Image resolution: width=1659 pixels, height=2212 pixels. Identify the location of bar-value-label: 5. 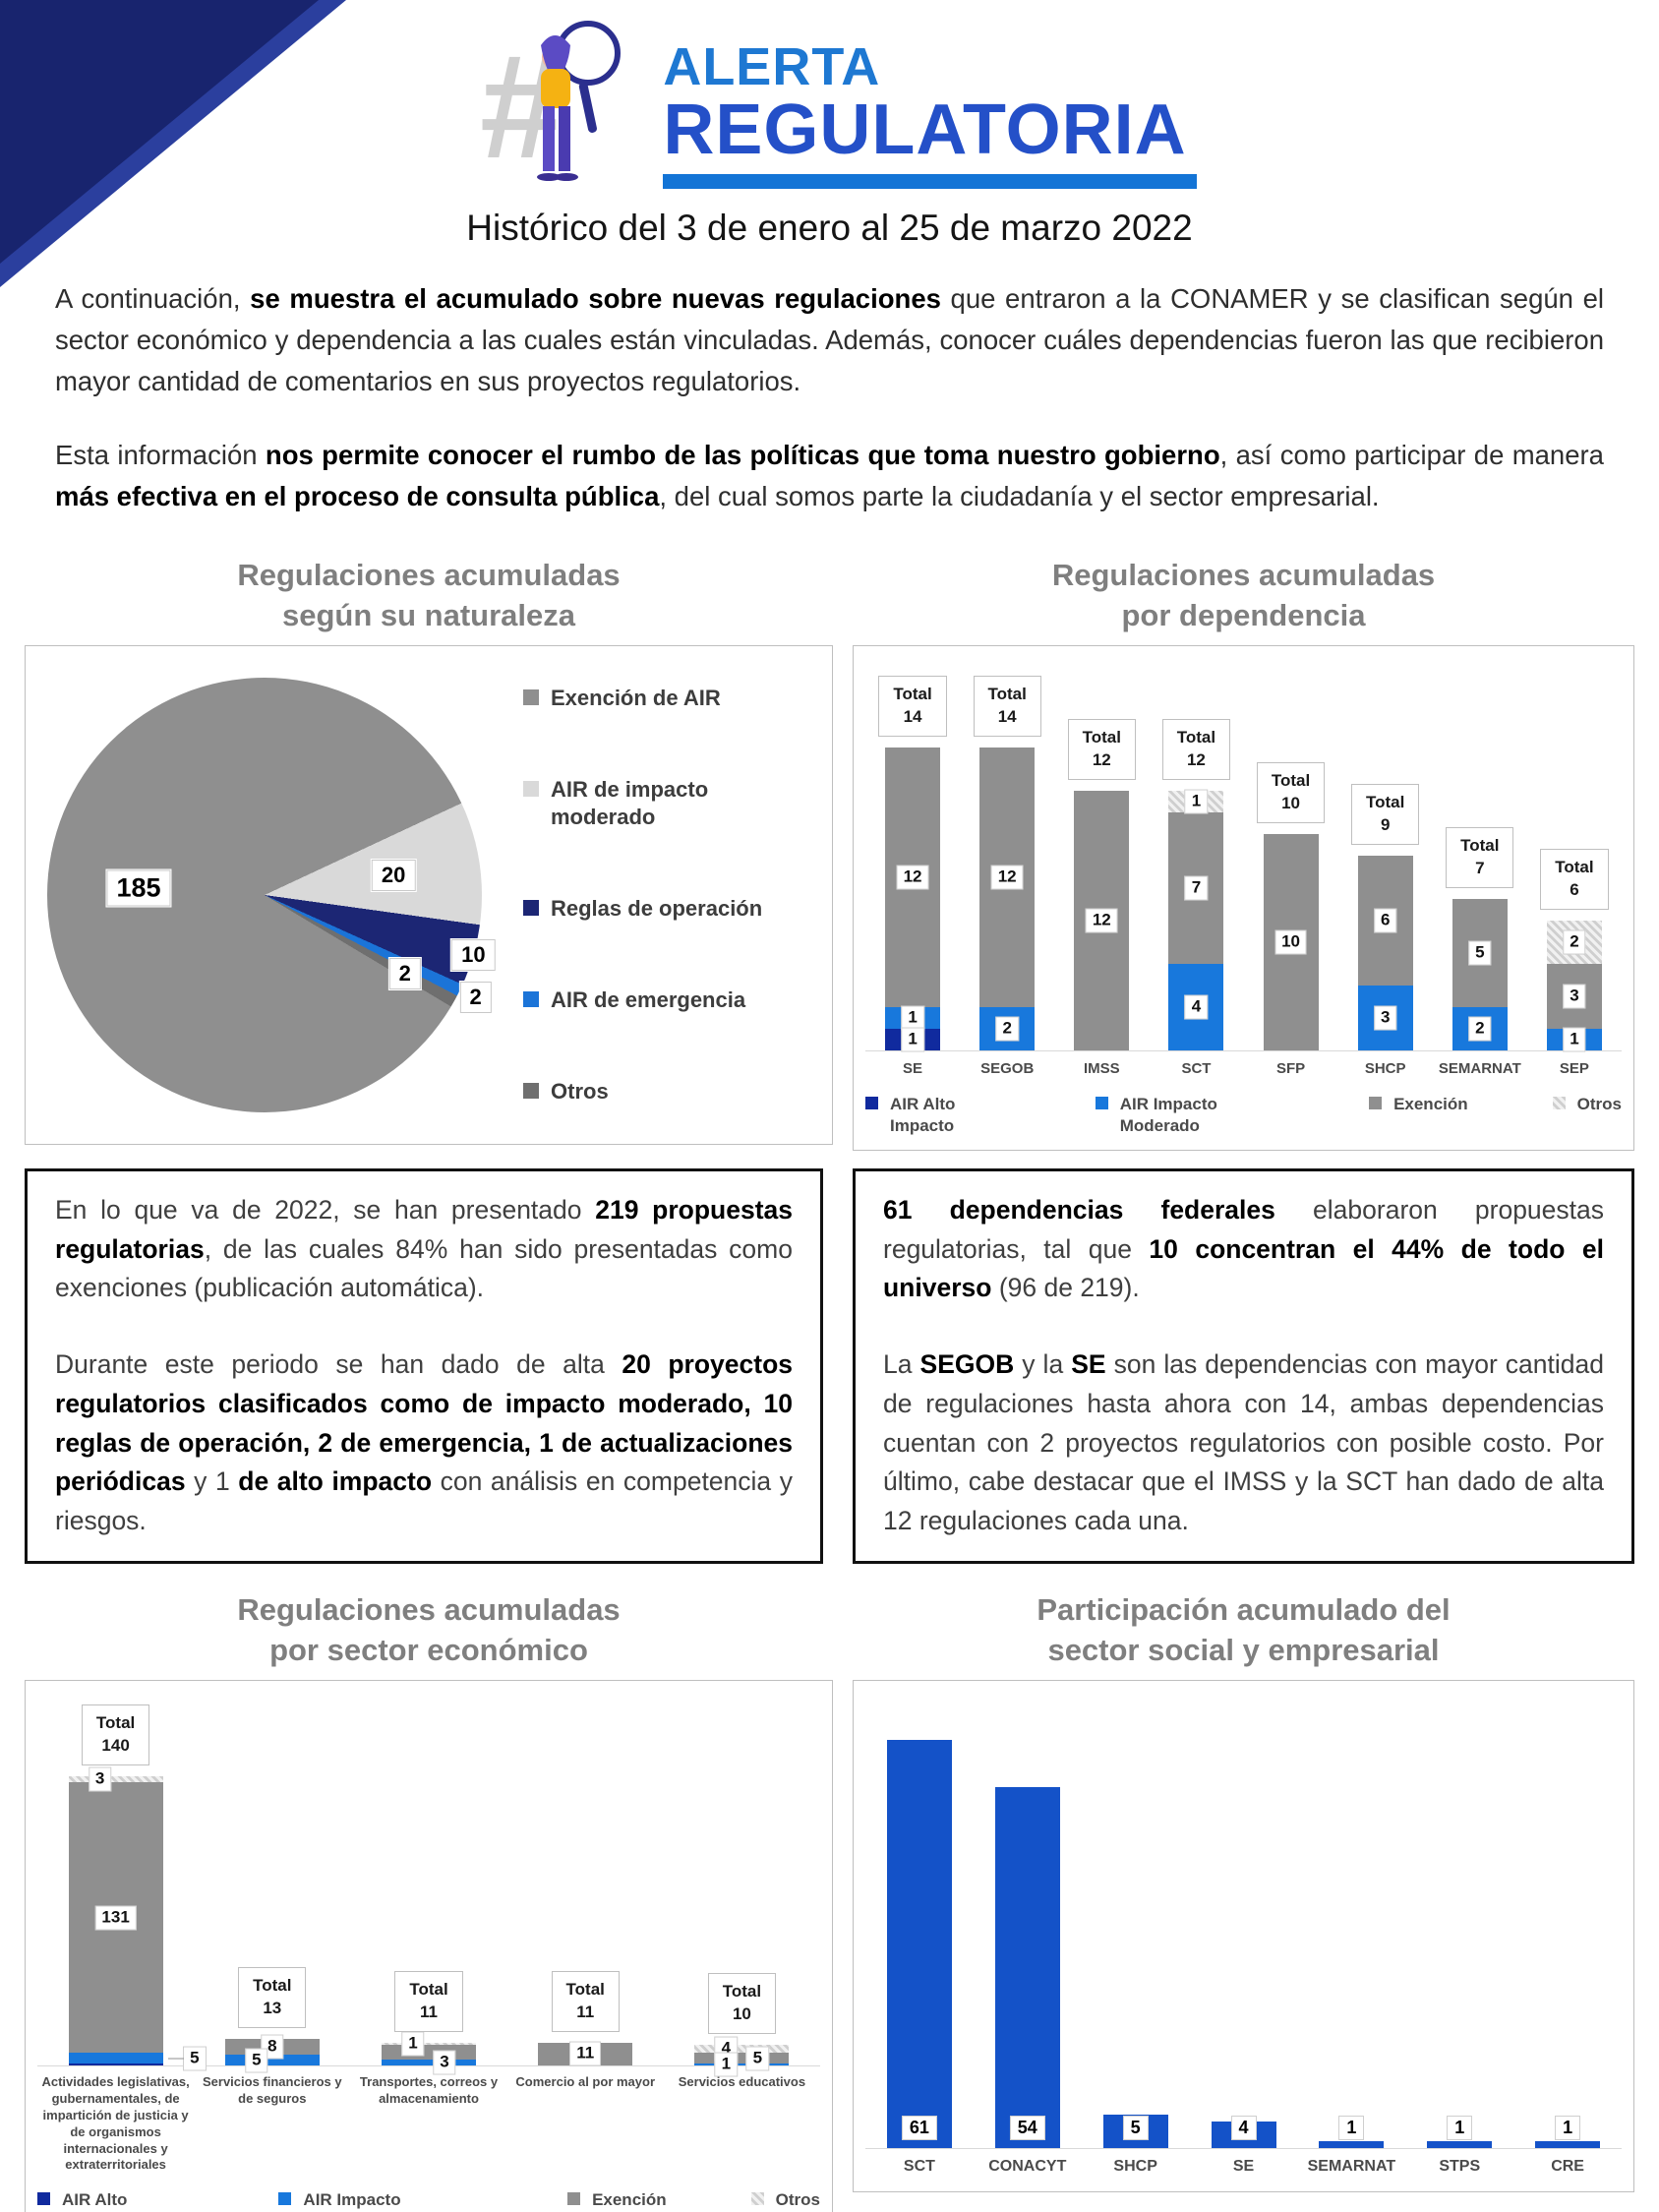
(1135, 2127).